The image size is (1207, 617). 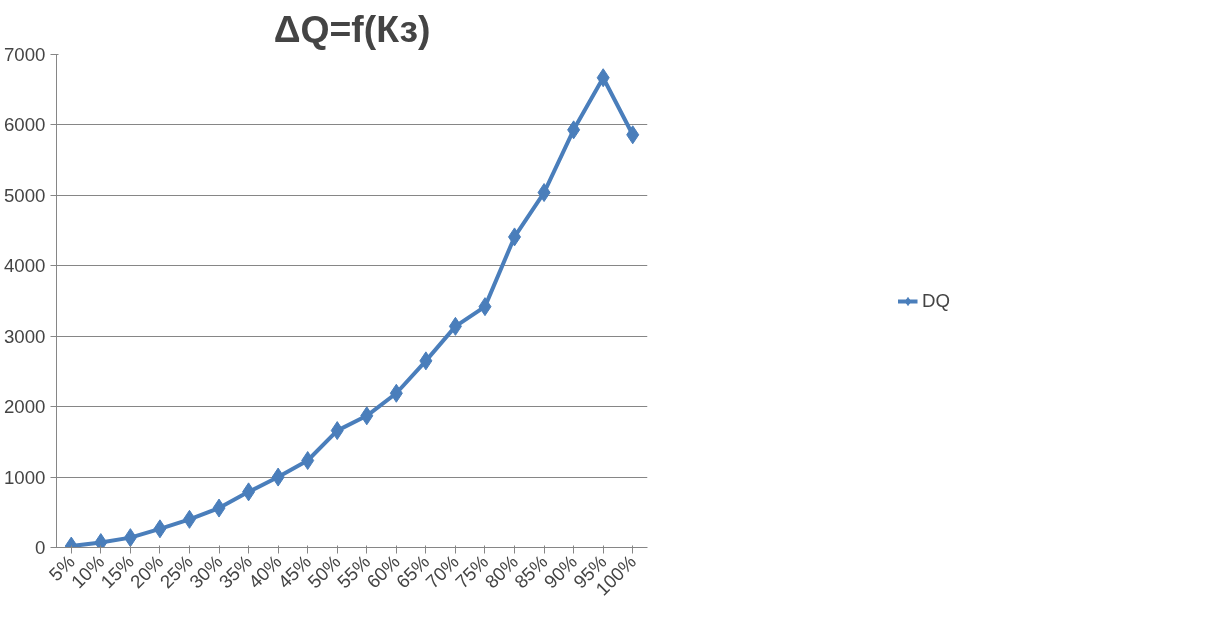 I want to click on y-tick-label: 0, so click(x=40, y=547).